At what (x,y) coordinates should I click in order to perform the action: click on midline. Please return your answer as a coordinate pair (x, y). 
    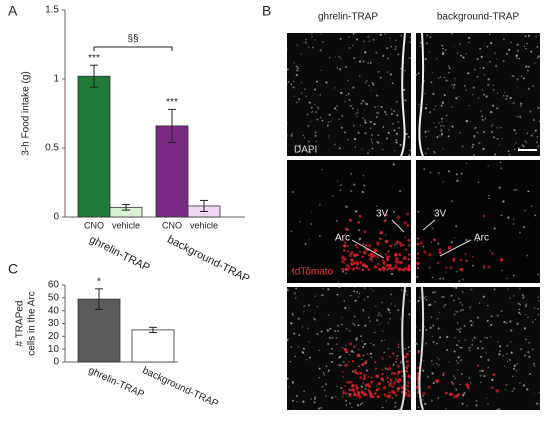
    Looking at the image, I should click on (403, 94).